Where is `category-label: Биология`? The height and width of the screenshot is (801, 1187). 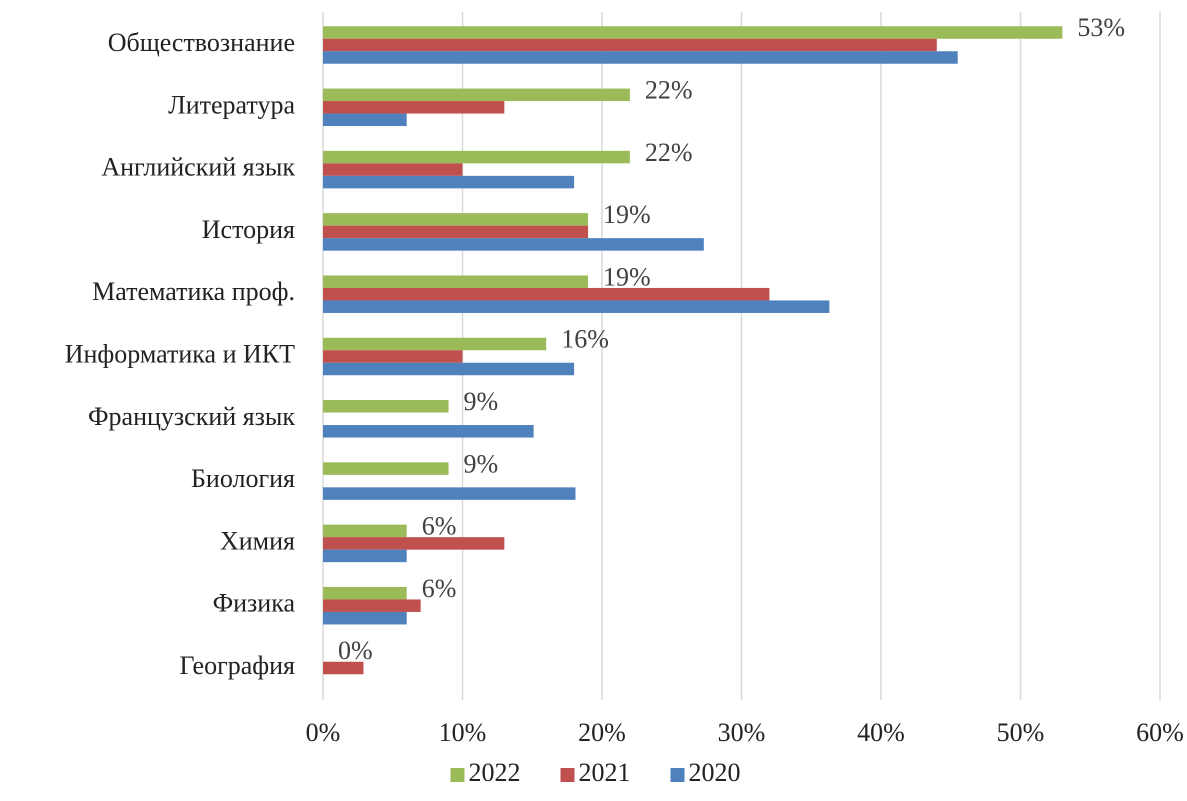 category-label: Биология is located at coordinates (243, 478).